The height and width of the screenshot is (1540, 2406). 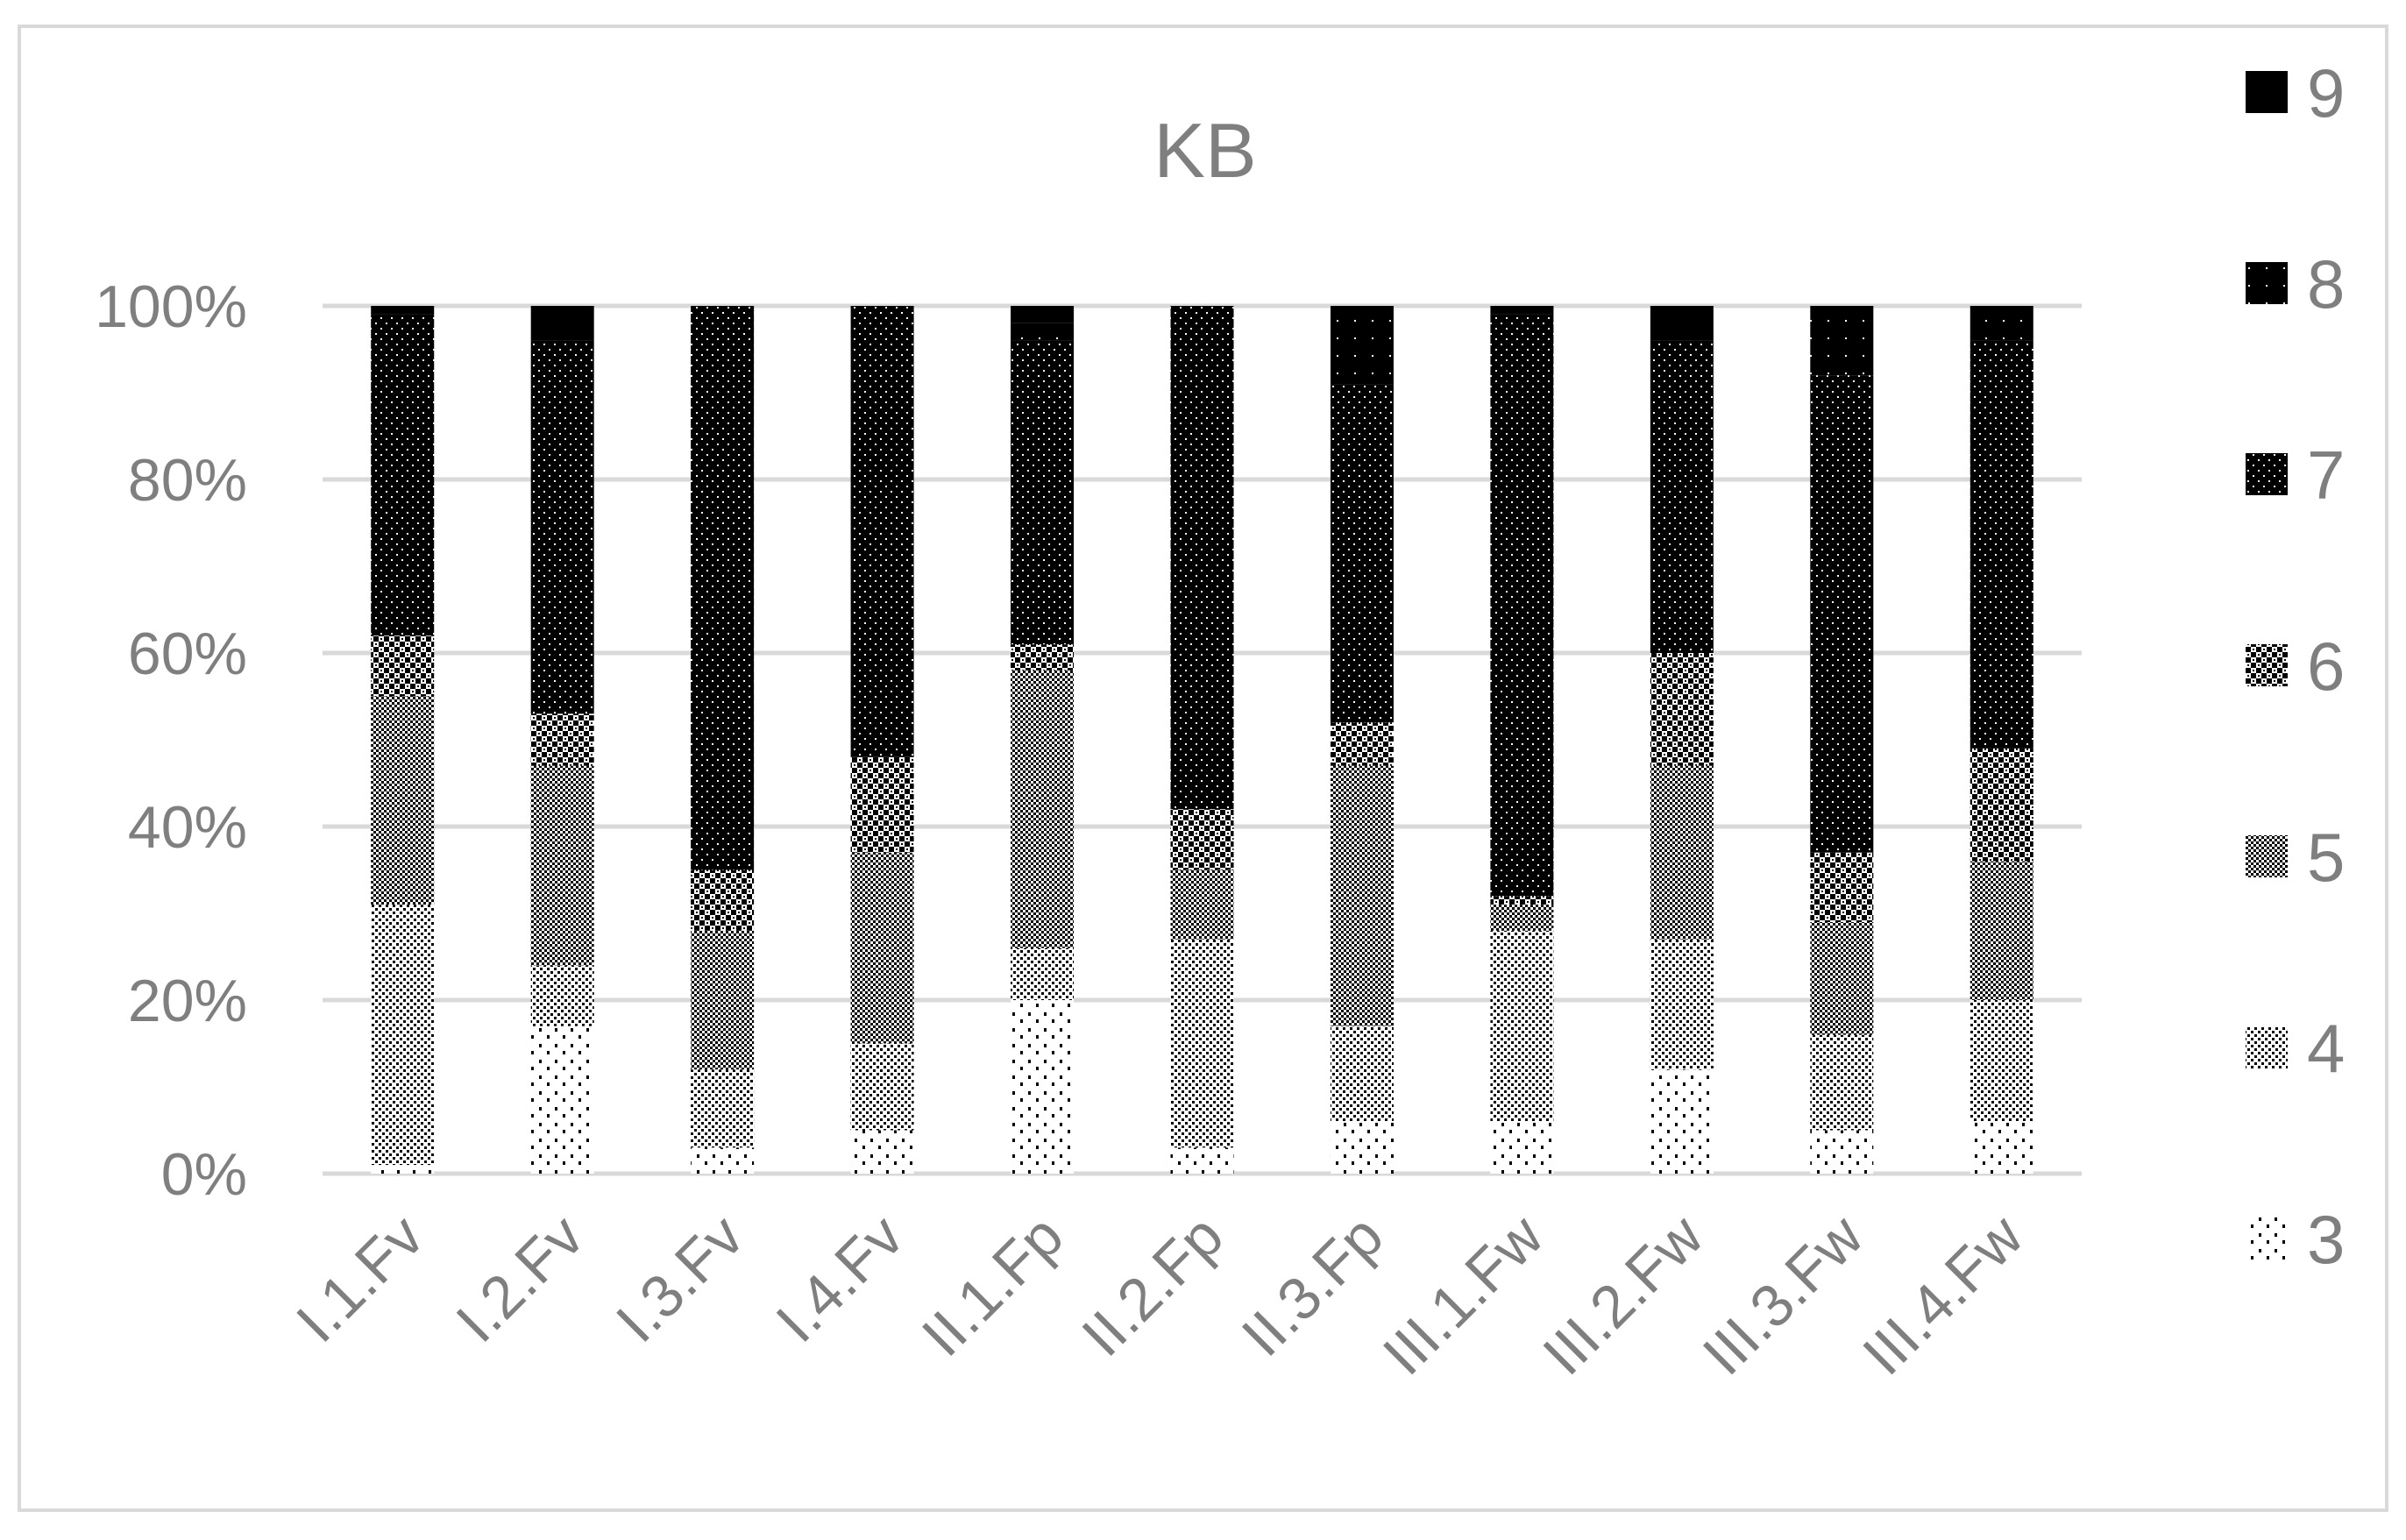 I want to click on chart-title: KB, so click(x=1204, y=150).